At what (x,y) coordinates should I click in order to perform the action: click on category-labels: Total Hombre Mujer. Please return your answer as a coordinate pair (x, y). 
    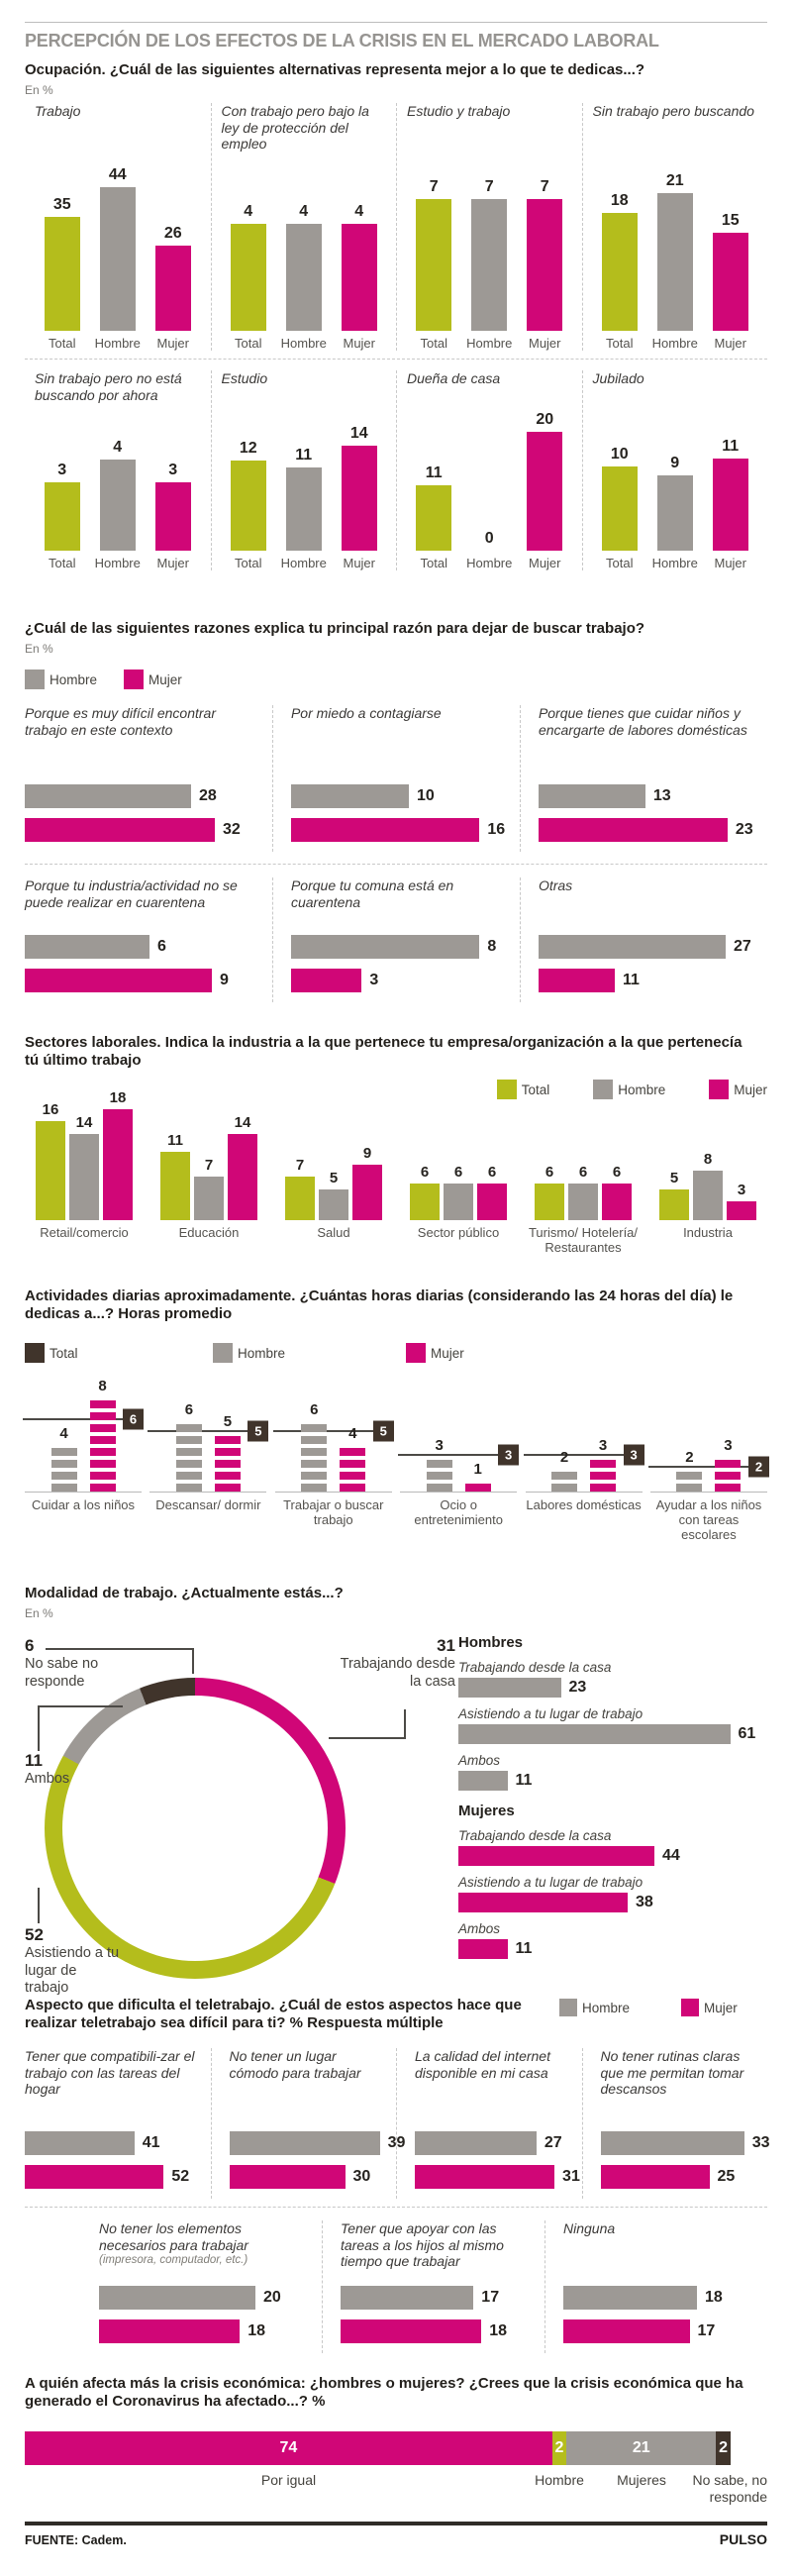
    Looking at the image, I should click on (118, 343).